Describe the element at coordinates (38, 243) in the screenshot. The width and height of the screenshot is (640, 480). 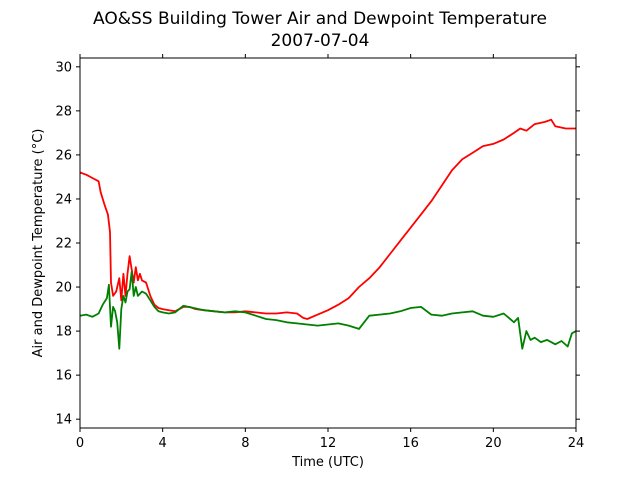
I see `y-axis-label: Air and Dewpoint Temperature (°C)` at that location.